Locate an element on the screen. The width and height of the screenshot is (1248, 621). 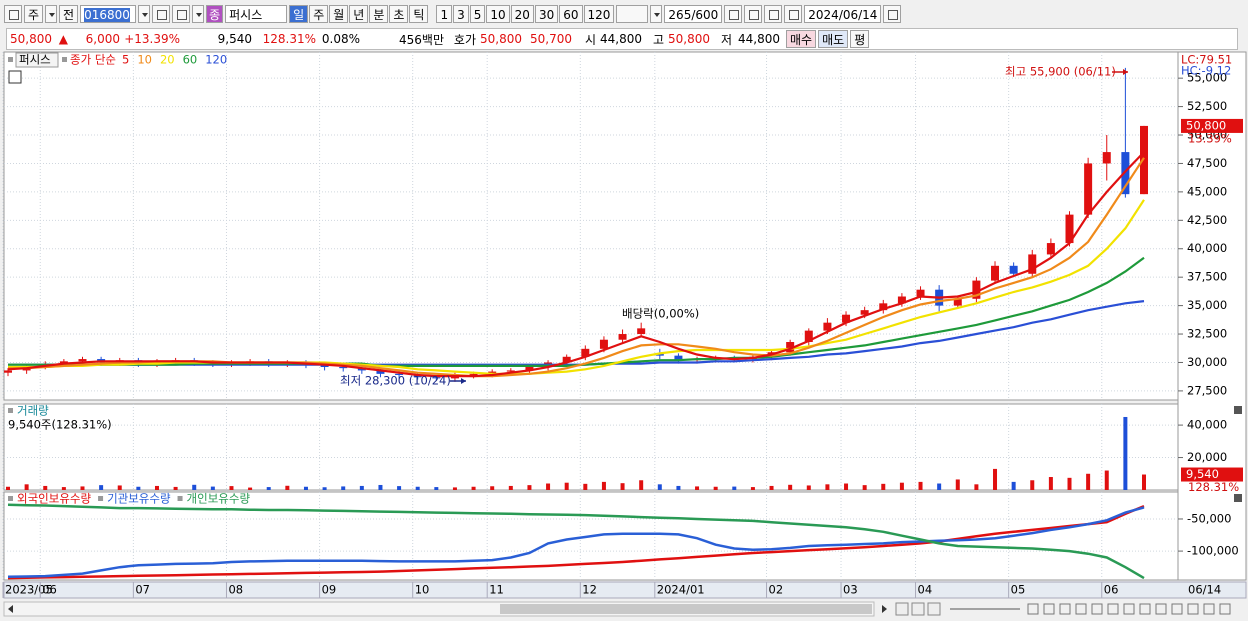
x-tick-label: 05 is located at coordinates (1018, 590).